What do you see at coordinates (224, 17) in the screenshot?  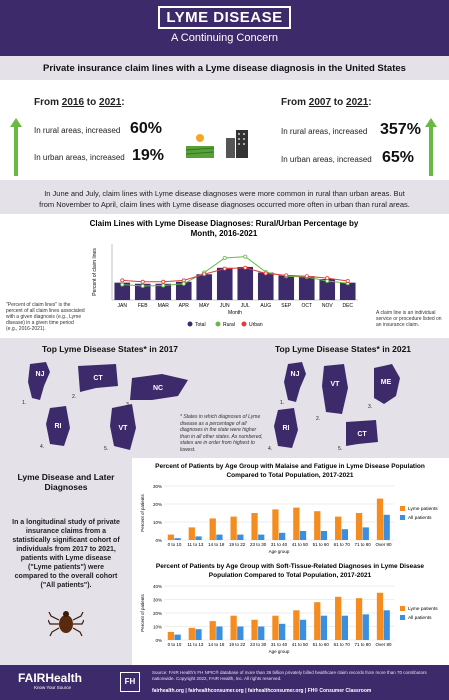 I see `page-title: LYME DISEASE` at bounding box center [224, 17].